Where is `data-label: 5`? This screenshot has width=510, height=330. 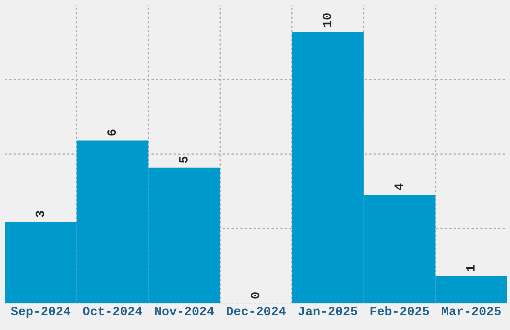 data-label: 5 is located at coordinates (184, 160).